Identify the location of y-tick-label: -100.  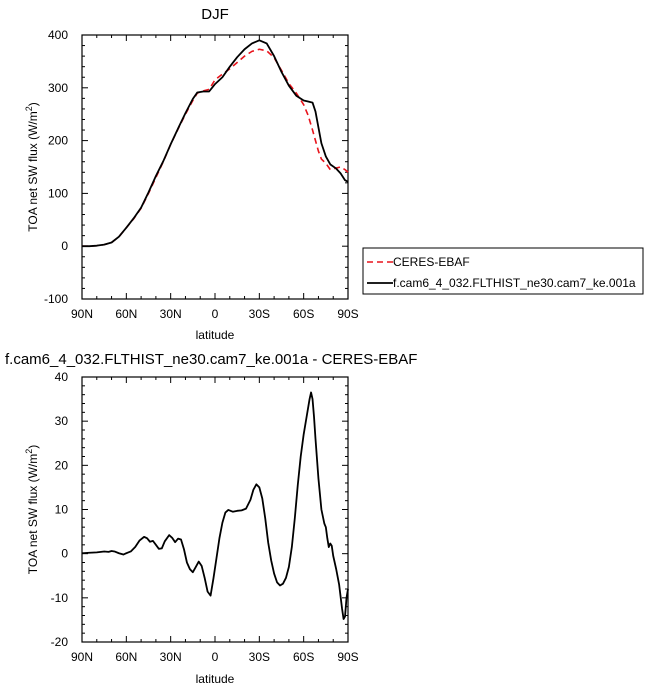
(56, 299).